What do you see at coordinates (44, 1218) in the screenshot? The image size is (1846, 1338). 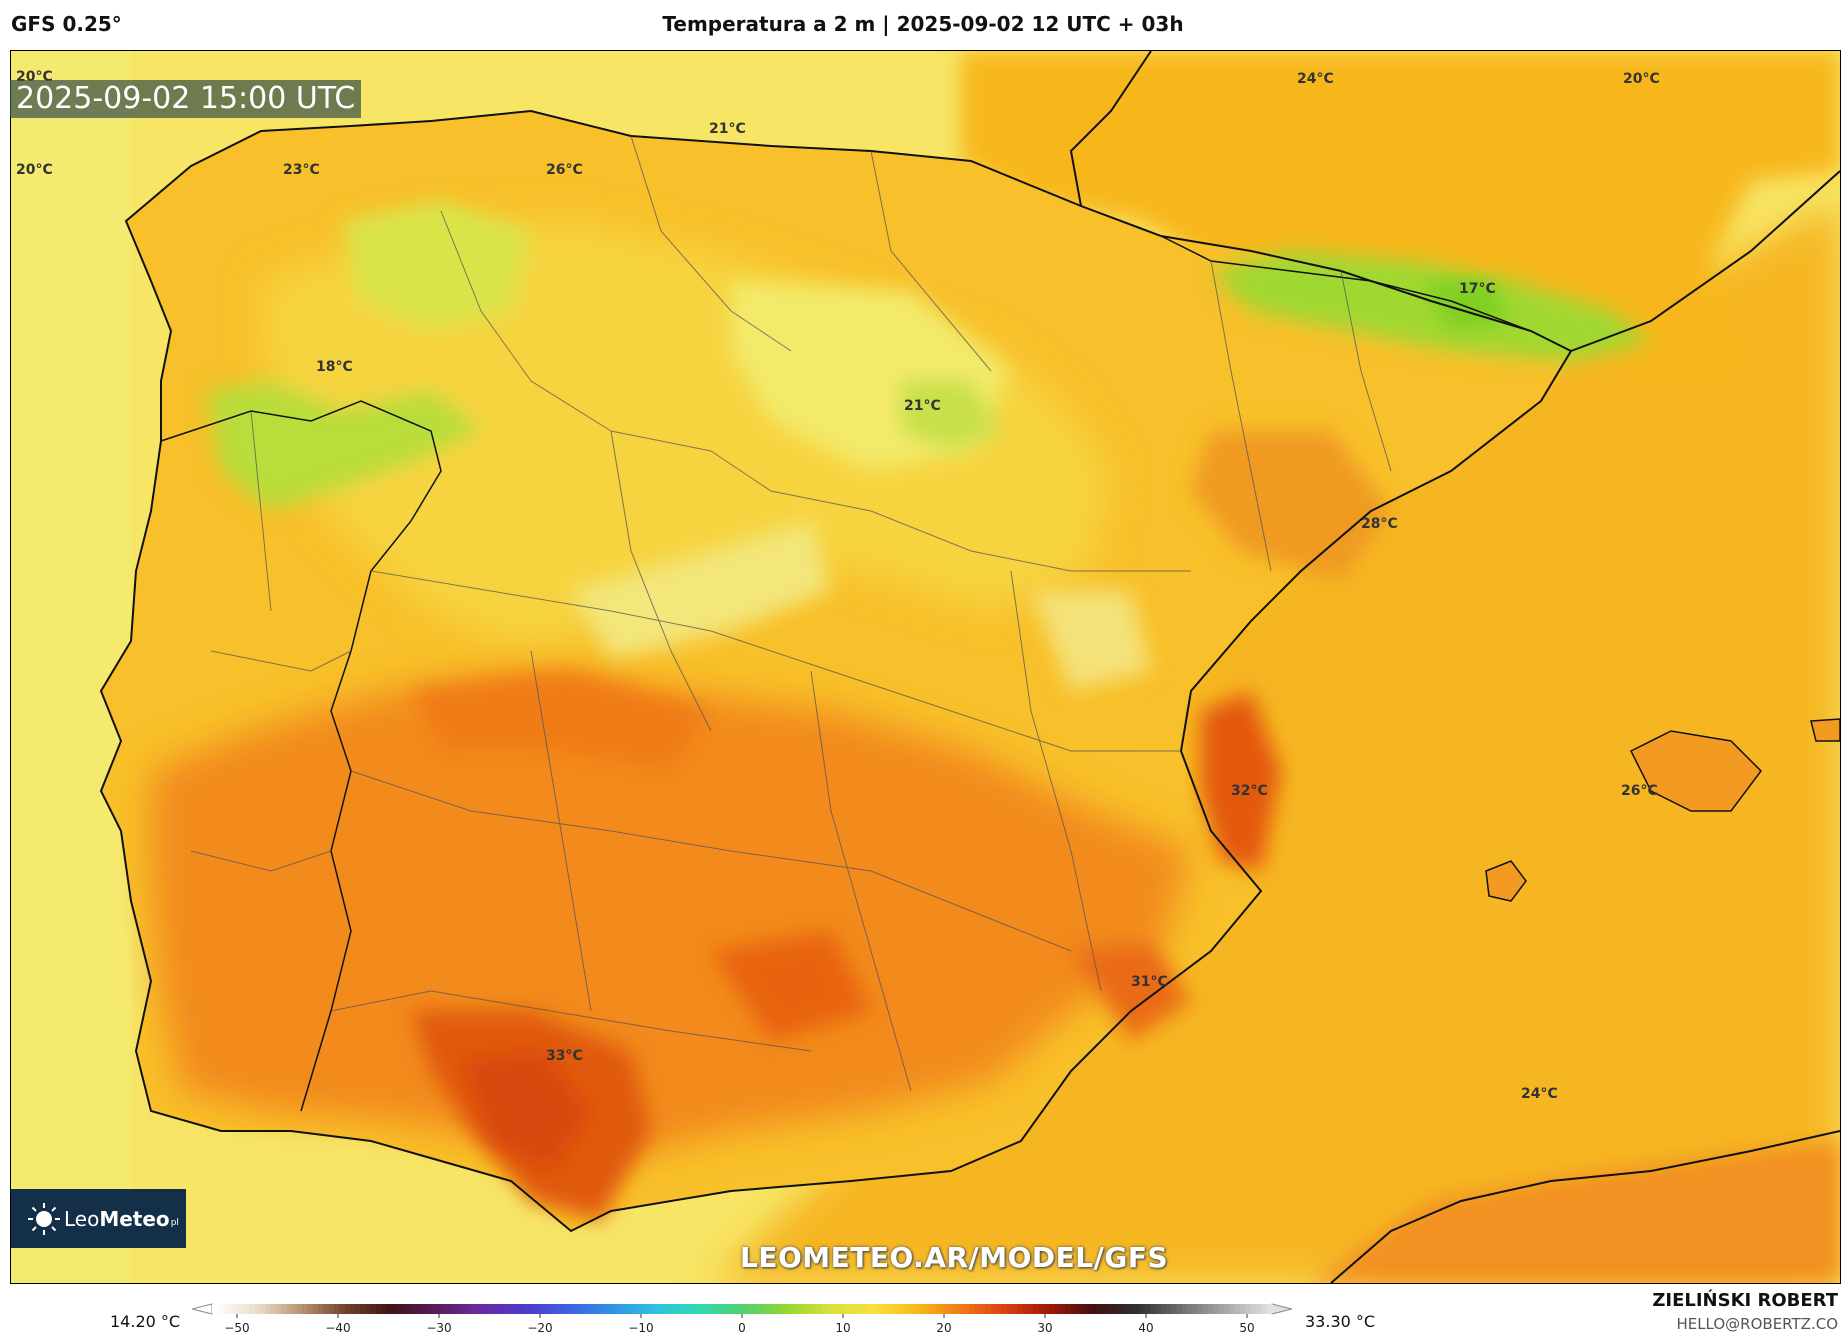 I see `sun-icon` at bounding box center [44, 1218].